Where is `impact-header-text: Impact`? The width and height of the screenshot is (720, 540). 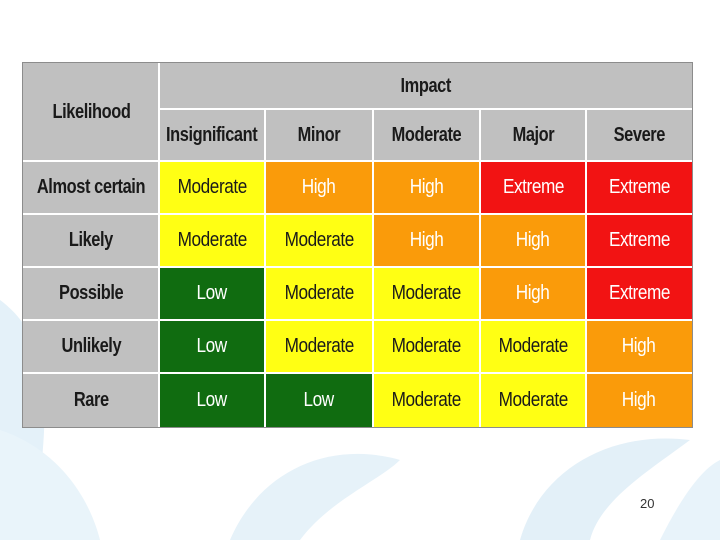 impact-header-text: Impact is located at coordinates (425, 85).